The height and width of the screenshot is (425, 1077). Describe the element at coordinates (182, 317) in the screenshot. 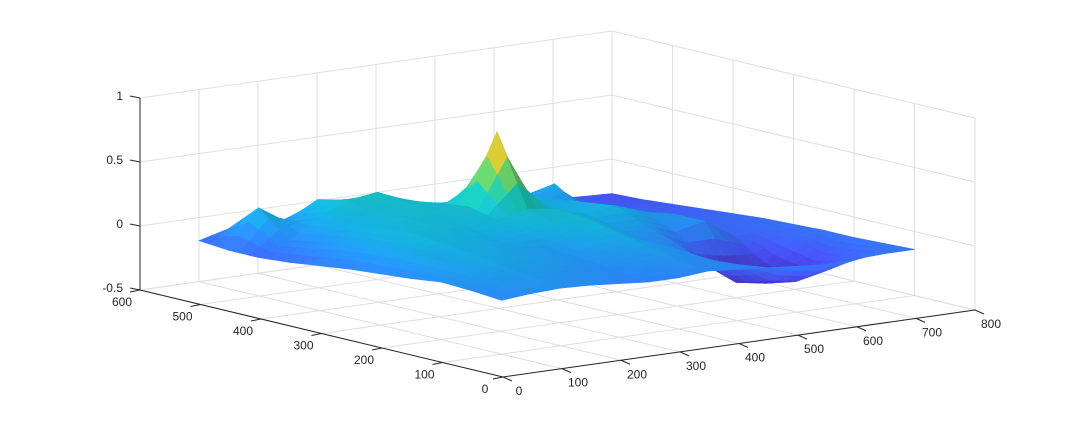

I see `y-tick-label: 500` at that location.